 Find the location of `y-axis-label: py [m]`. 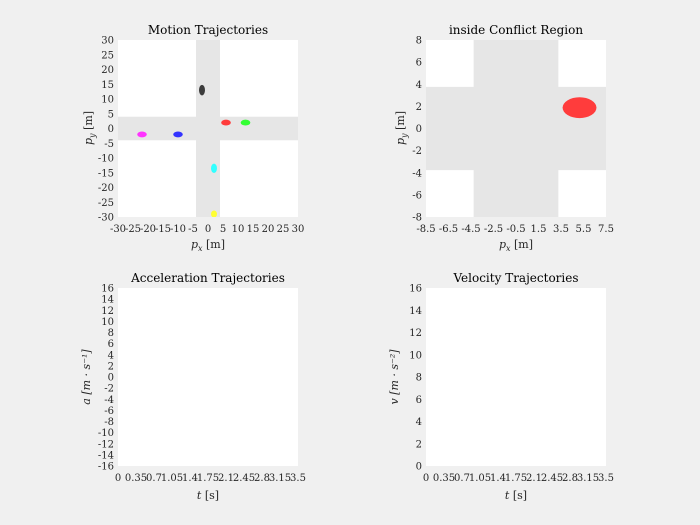

y-axis-label: py [m] is located at coordinates (401, 128).